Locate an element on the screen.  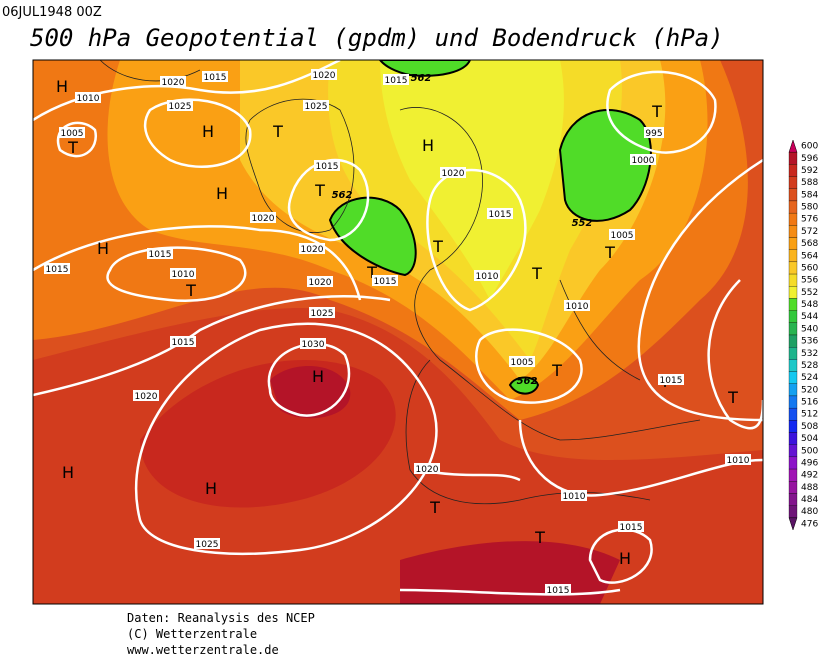
colorbar-label: 556 is located at coordinates (809, 281).